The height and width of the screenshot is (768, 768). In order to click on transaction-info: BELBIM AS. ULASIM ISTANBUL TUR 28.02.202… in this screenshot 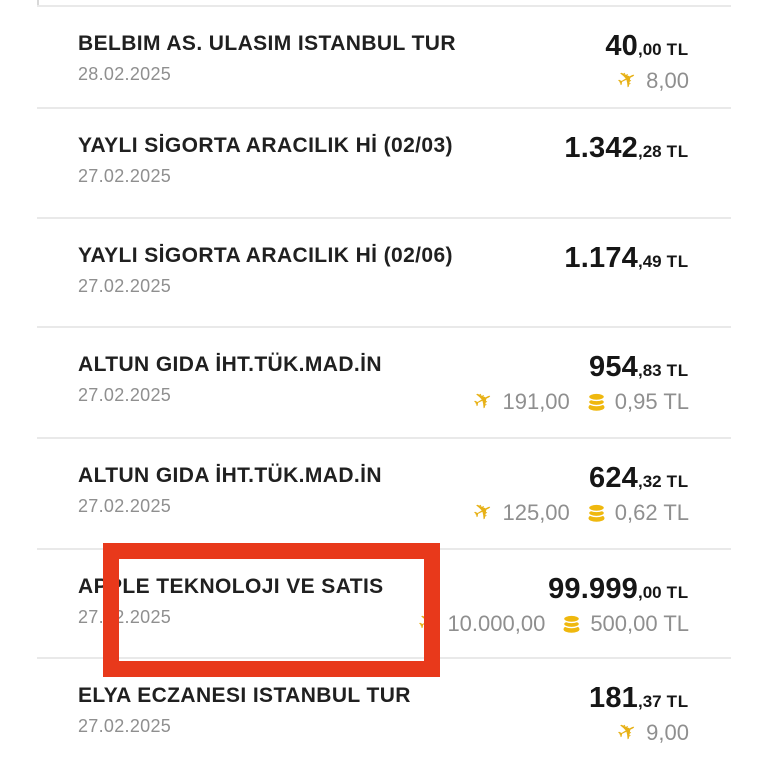, I will do `click(267, 69)`.